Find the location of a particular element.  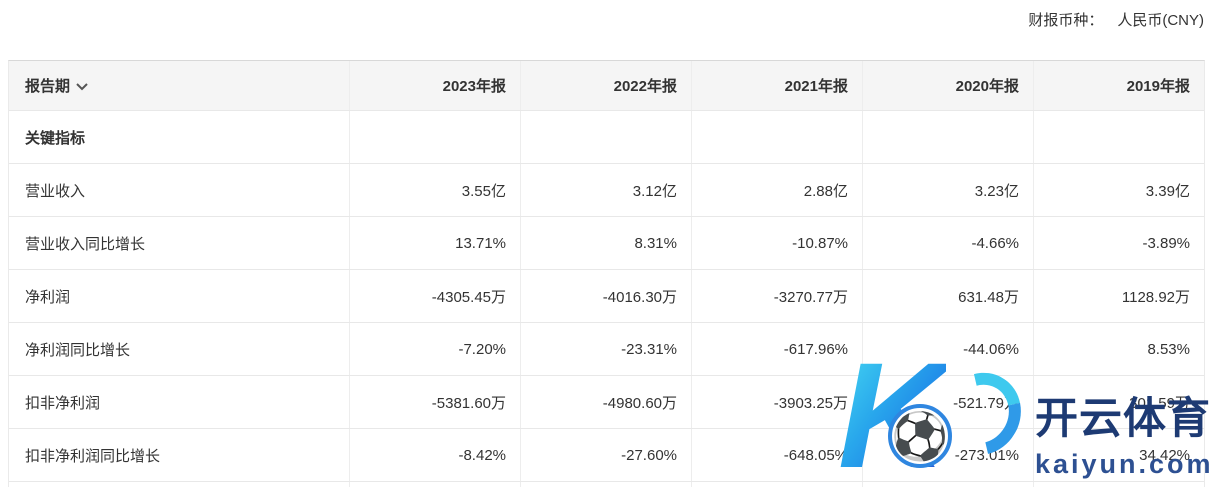

cell: -27.60% is located at coordinates (605, 455).